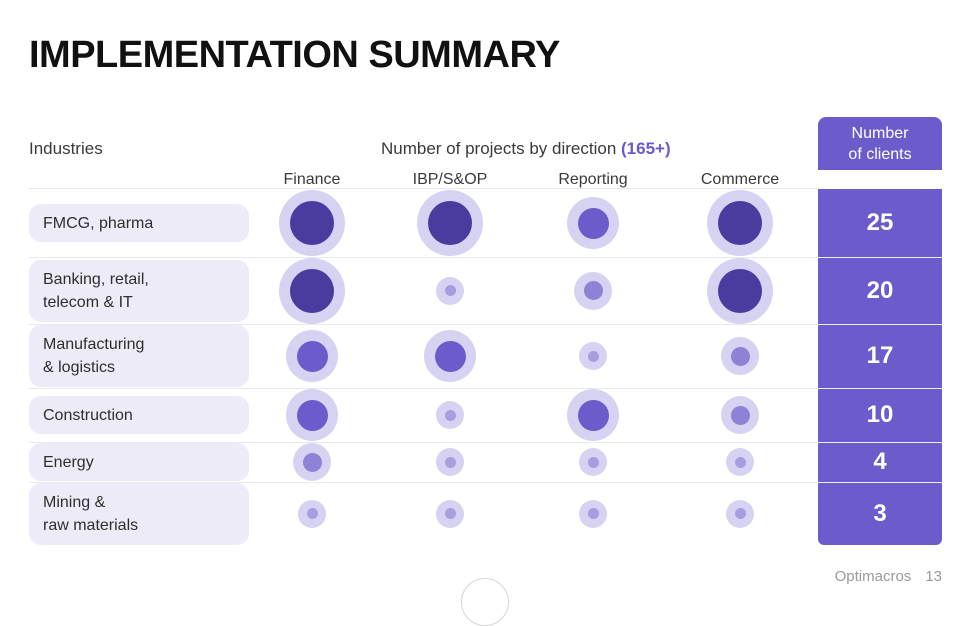 This screenshot has width=967, height=626. Describe the element at coordinates (139, 462) in the screenshot. I see `industry-label: Energy` at that location.